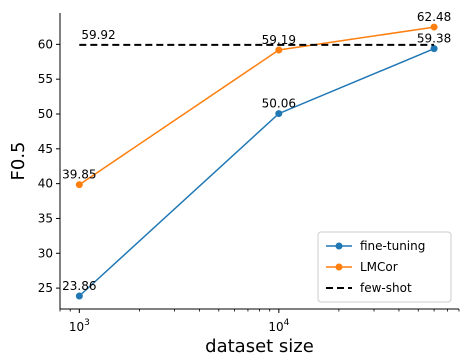 The height and width of the screenshot is (356, 460). What do you see at coordinates (79, 286) in the screenshot?
I see `data-label-fine-tuning: 23.86` at bounding box center [79, 286].